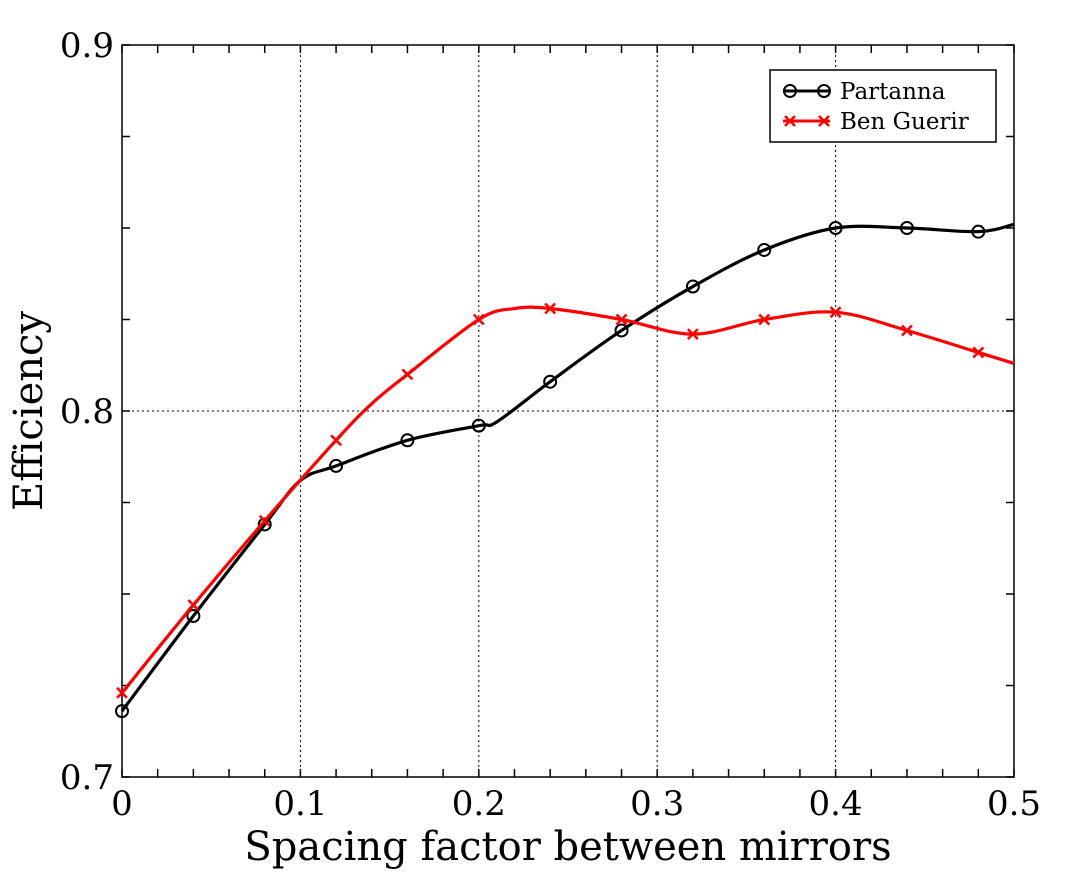  What do you see at coordinates (29, 411) in the screenshot?
I see `y-axis-title: Efficiency` at bounding box center [29, 411].